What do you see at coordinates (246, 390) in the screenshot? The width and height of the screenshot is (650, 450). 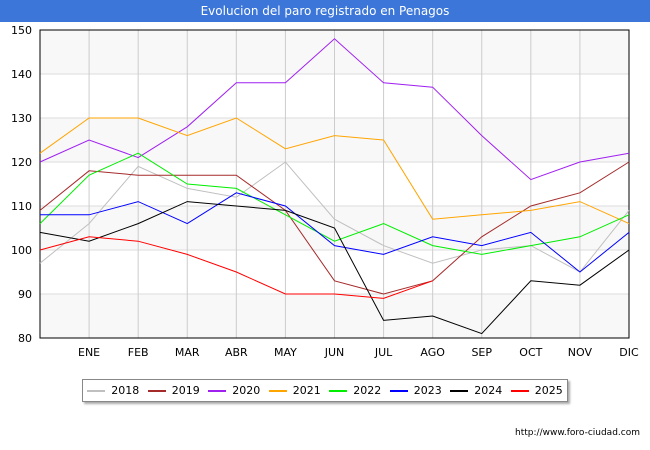 I see `legend-label: 2020` at bounding box center [246, 390].